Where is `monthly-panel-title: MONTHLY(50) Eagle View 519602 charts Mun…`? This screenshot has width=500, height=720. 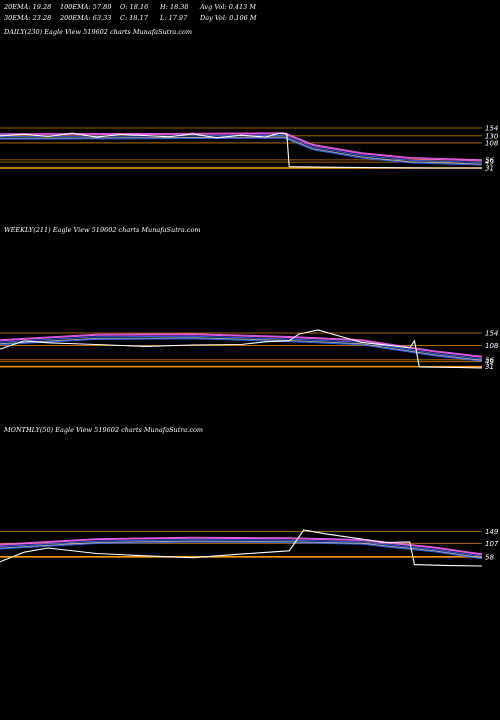 monthly-panel-title: MONTHLY(50) Eagle View 519602 charts Mun… is located at coordinates (104, 430).